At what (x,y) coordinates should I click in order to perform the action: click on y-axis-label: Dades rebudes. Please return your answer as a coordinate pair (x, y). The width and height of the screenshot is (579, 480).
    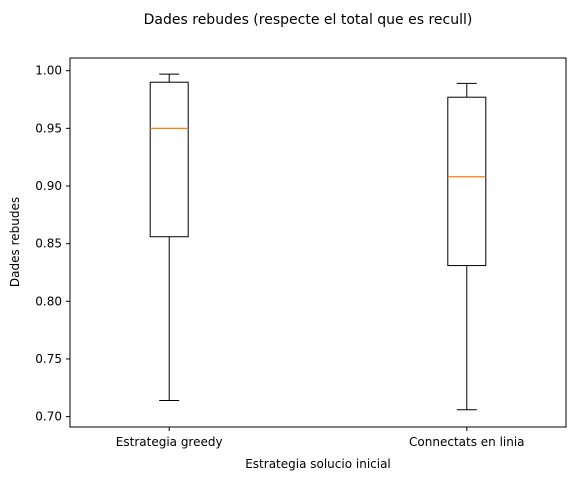
    Looking at the image, I should click on (15, 242).